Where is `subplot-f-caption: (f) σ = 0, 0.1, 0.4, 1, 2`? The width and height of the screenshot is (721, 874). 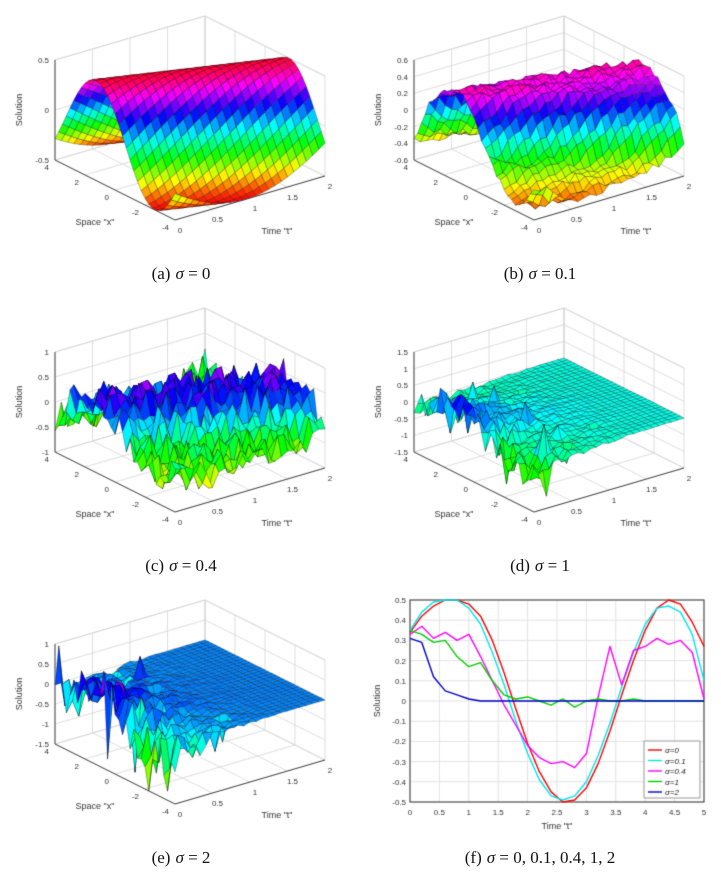 subplot-f-caption: (f) σ = 0, 0.1, 0.4, 1, 2 is located at coordinates (540, 858).